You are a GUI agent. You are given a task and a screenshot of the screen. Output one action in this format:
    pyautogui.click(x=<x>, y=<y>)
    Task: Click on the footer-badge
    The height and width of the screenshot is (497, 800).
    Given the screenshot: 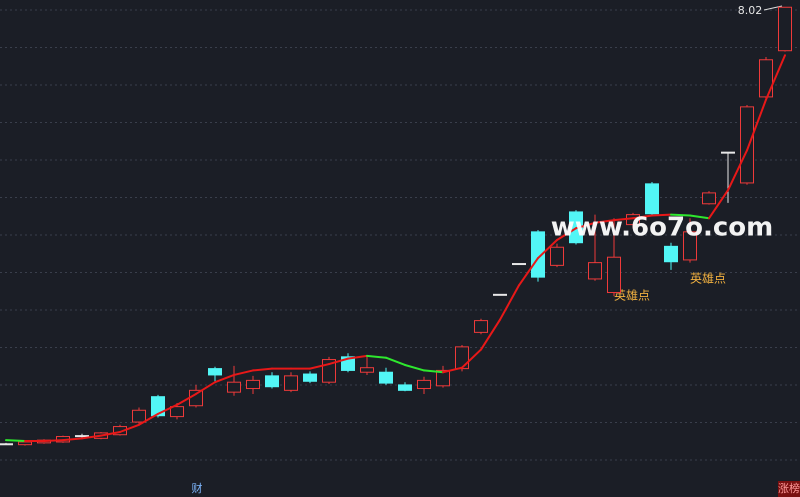 What is the action you would take?
    pyautogui.click(x=789, y=489)
    